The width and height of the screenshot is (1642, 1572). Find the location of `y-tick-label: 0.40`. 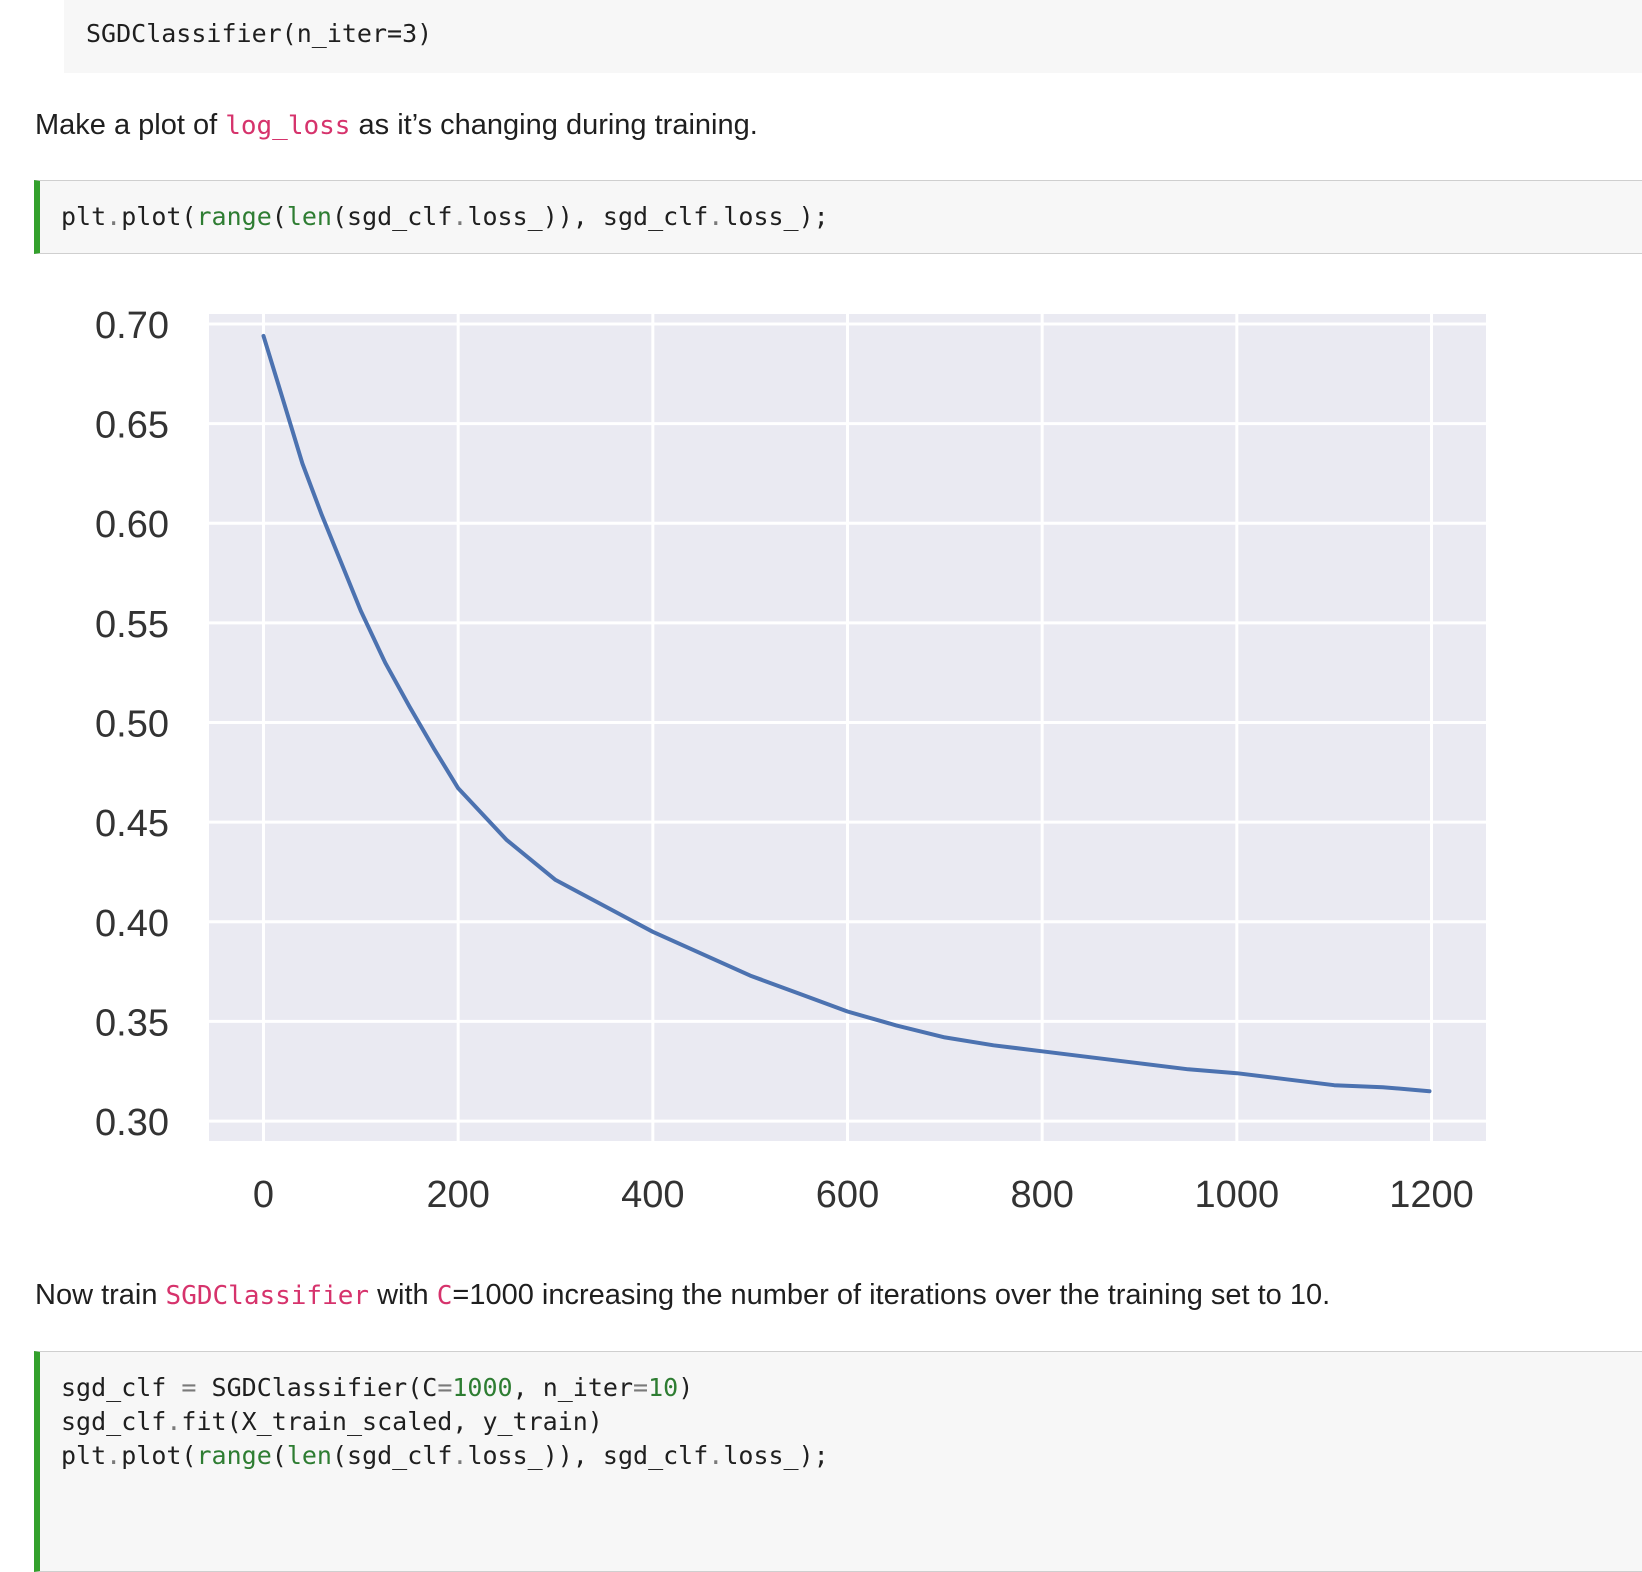

y-tick-label: 0.40 is located at coordinates (132, 924).